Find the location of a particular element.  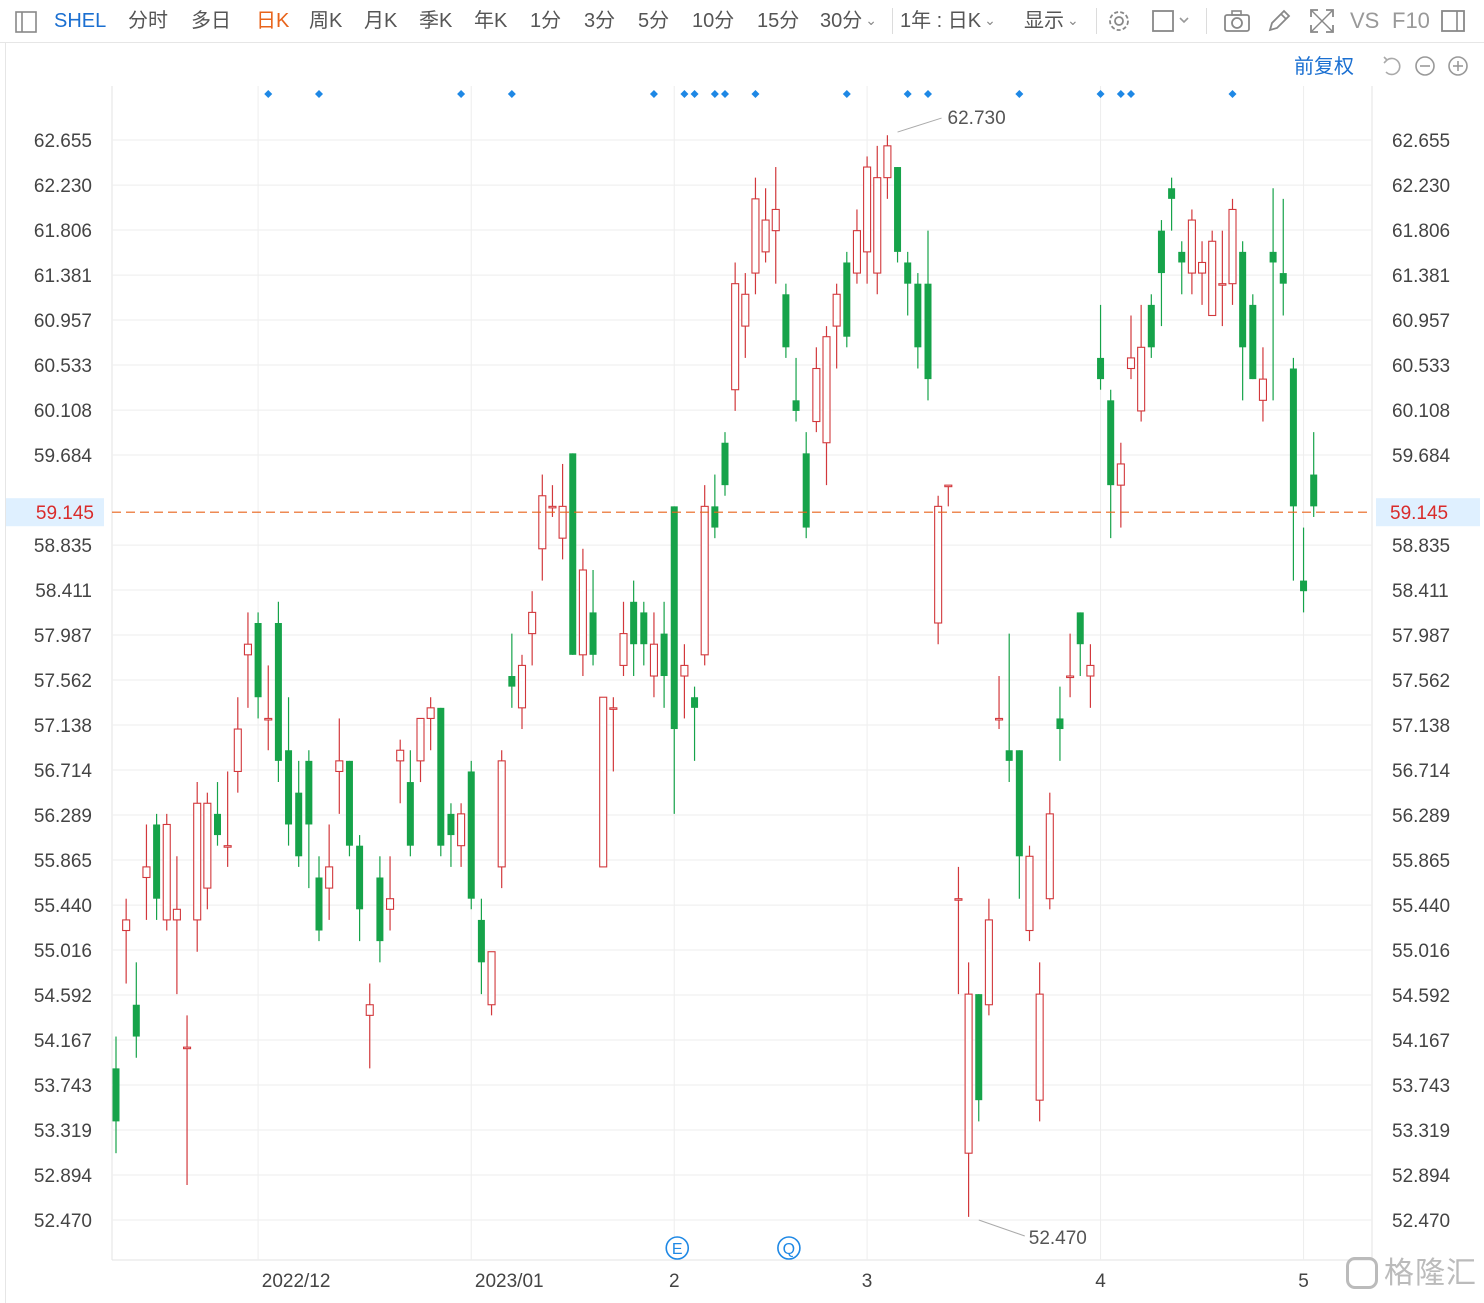

tab-6: 年K is located at coordinates (491, 21).